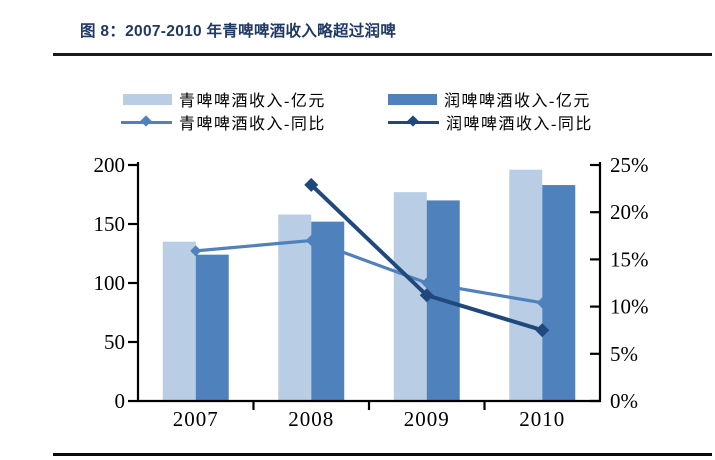  What do you see at coordinates (196, 419) in the screenshot?
I see `x-axis-category-label: 2007` at bounding box center [196, 419].